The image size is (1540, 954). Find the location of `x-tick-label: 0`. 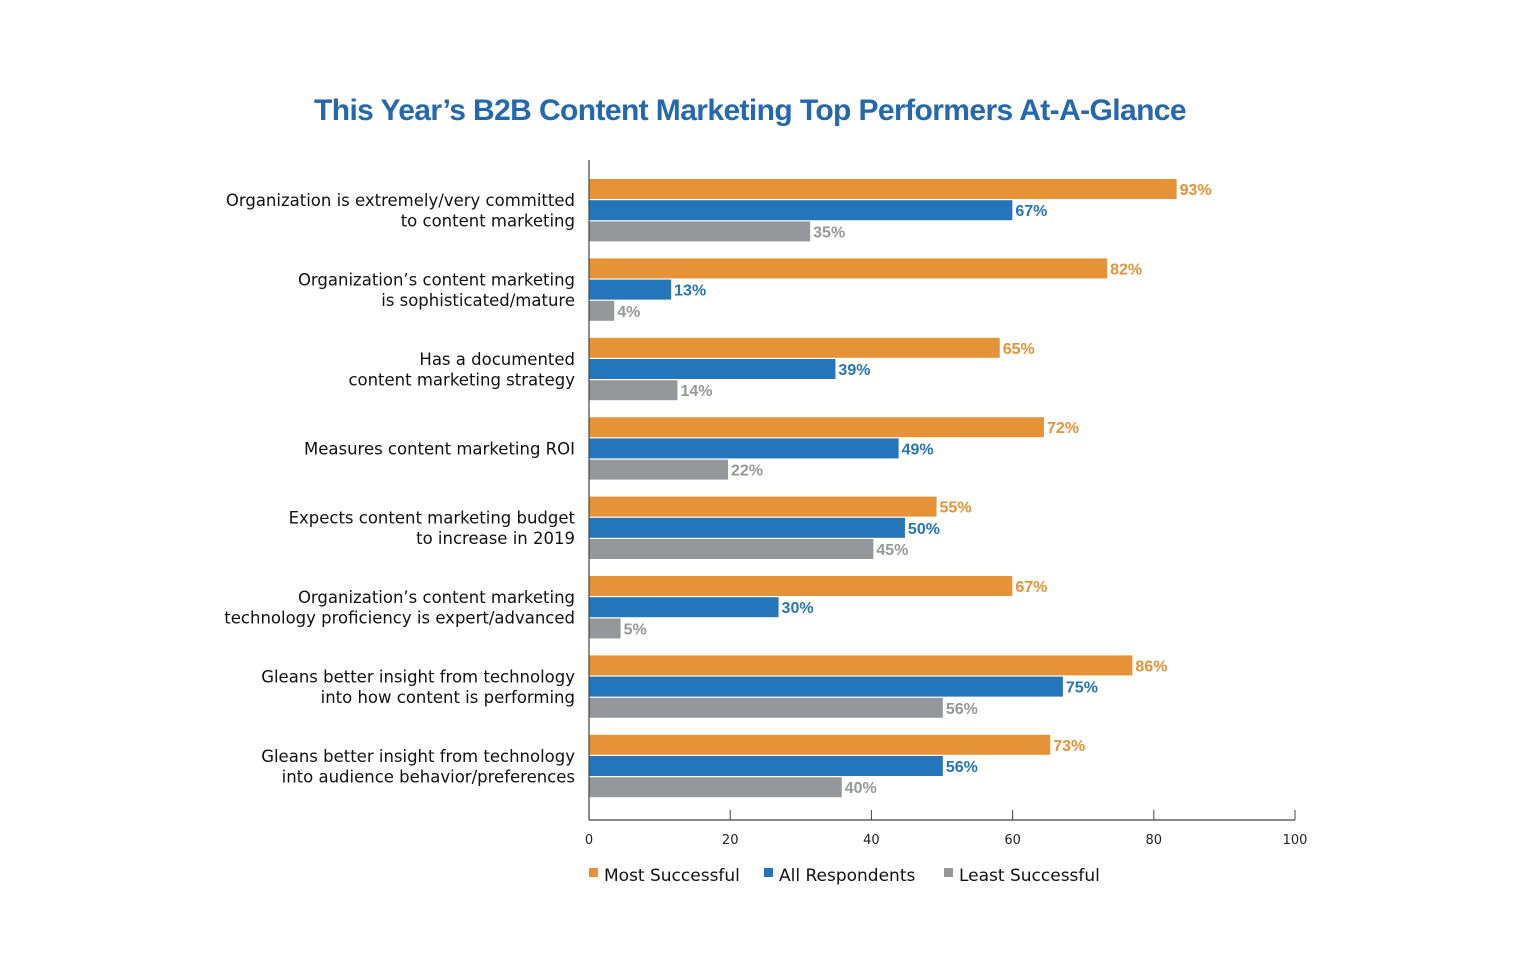

x-tick-label: 0 is located at coordinates (589, 840).